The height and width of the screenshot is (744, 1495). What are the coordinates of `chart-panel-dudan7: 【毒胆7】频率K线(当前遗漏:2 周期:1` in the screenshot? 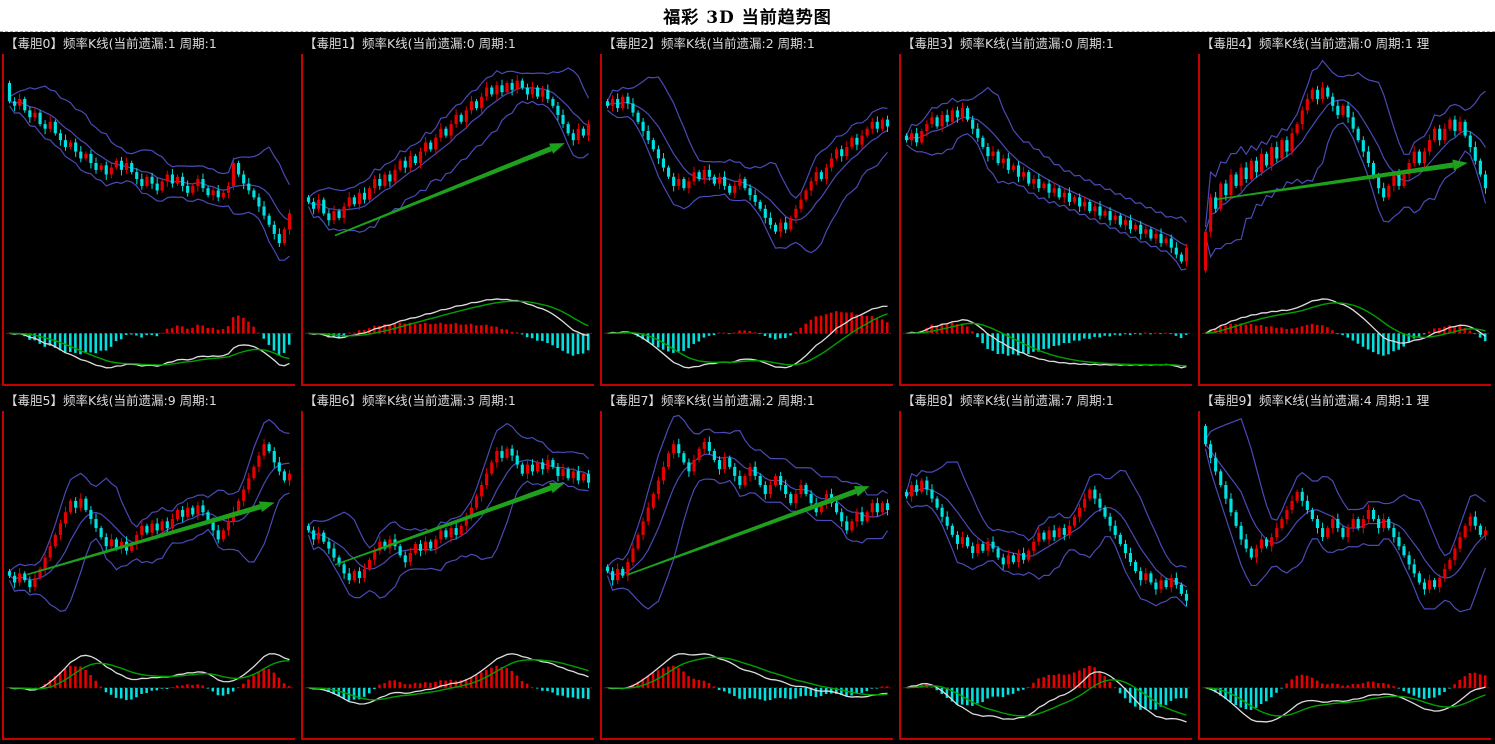 It's located at (747, 566).